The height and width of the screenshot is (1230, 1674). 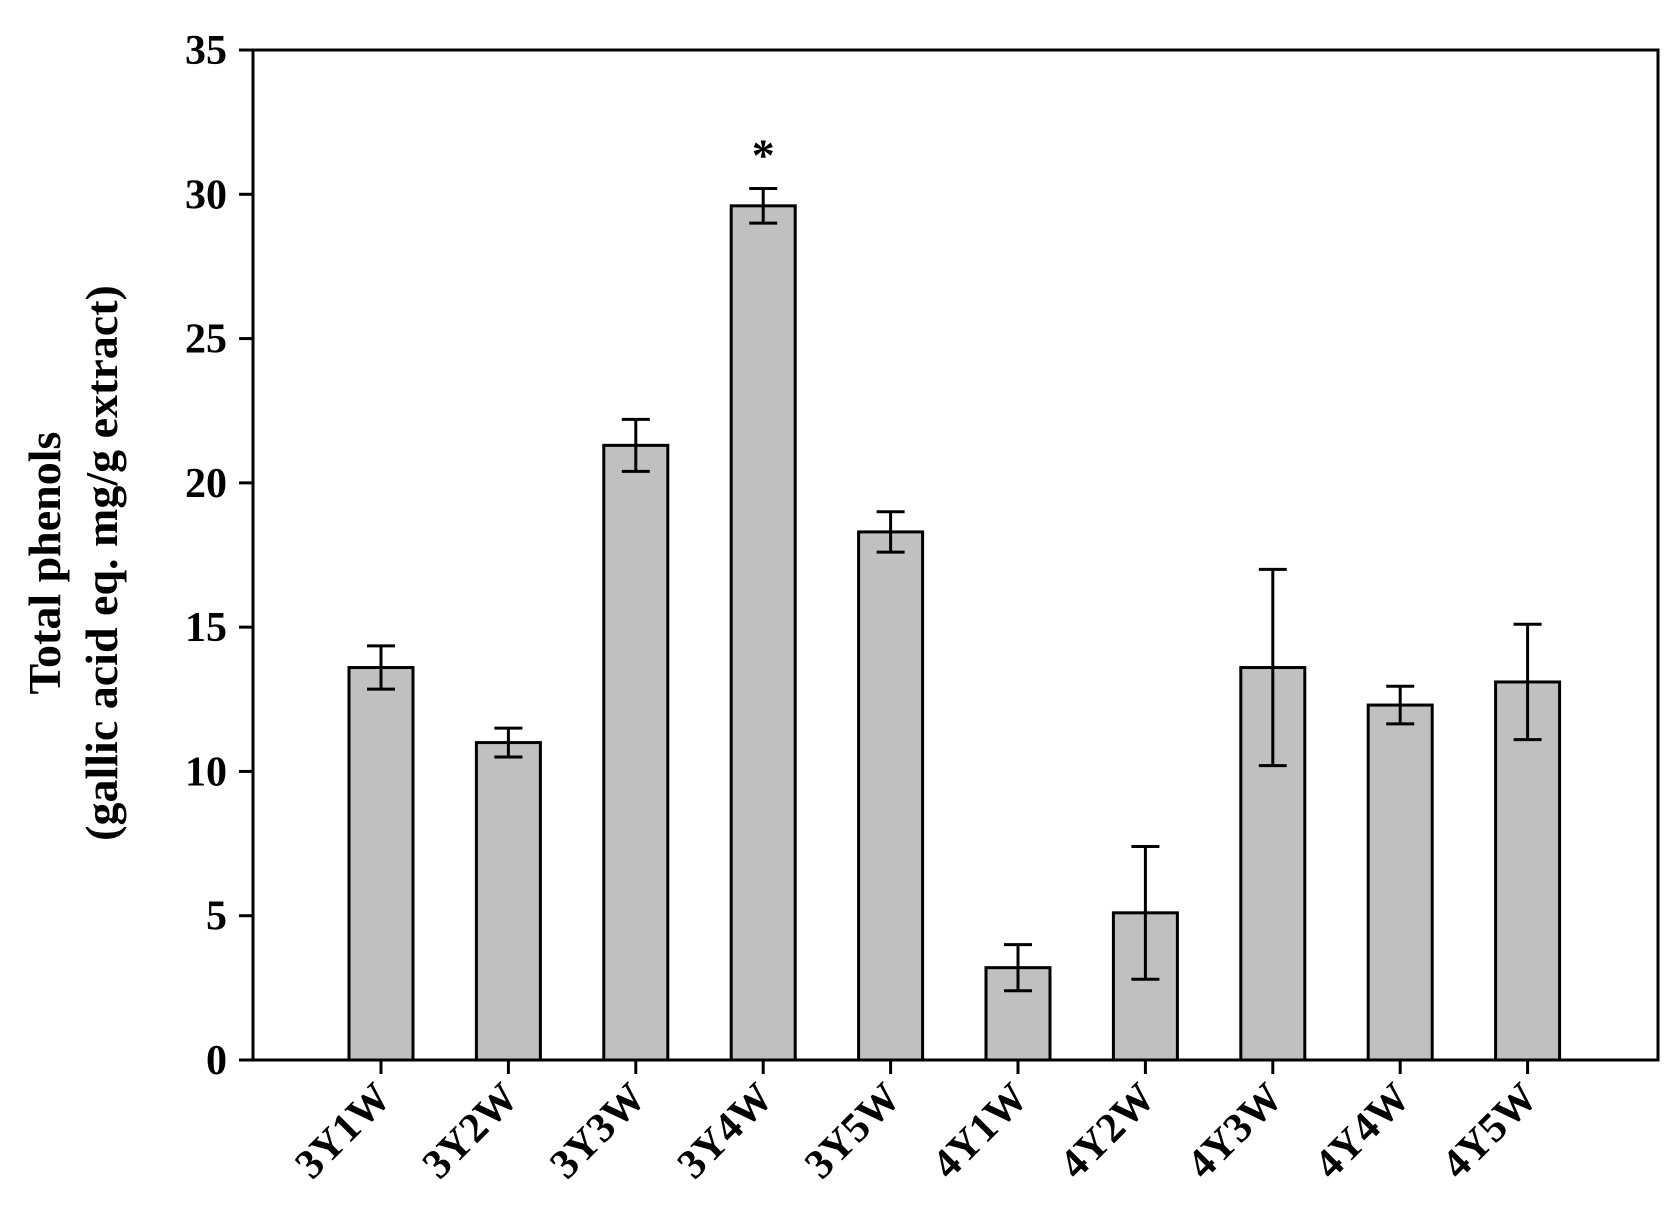 I want to click on y-tick-label: 10, so click(x=206, y=772).